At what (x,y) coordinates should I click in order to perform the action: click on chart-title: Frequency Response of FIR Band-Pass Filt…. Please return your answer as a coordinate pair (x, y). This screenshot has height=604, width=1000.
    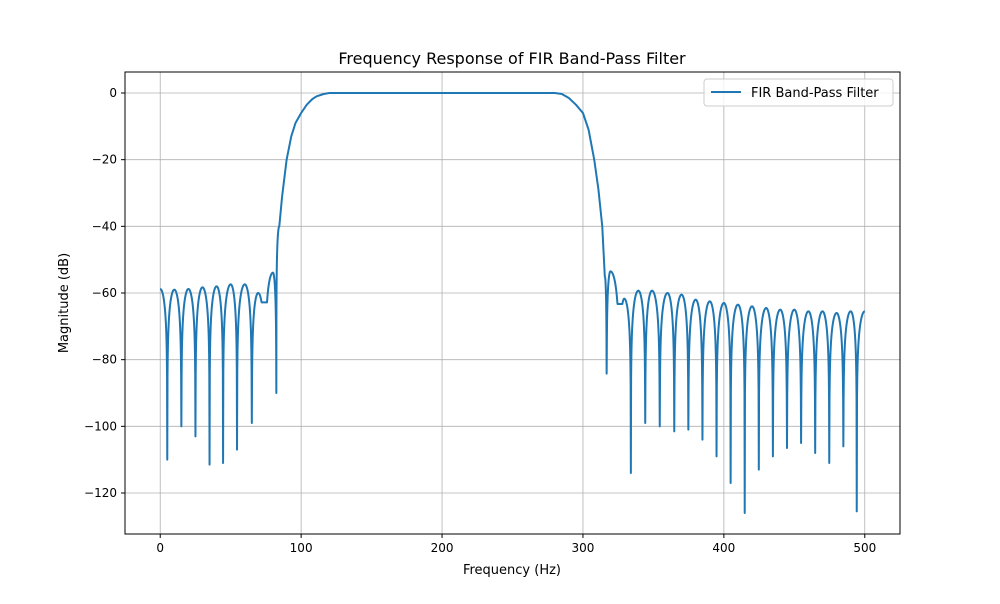
    Looking at the image, I should click on (512, 58).